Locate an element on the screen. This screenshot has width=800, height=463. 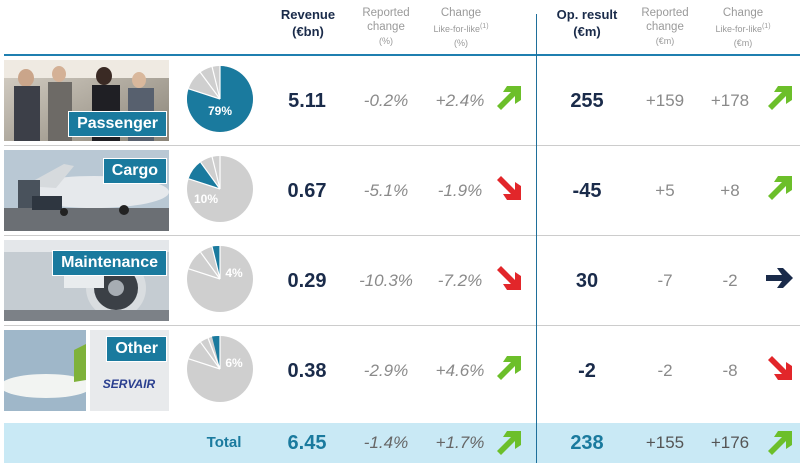
pie-slice-other is located at coordinates (216, 352).